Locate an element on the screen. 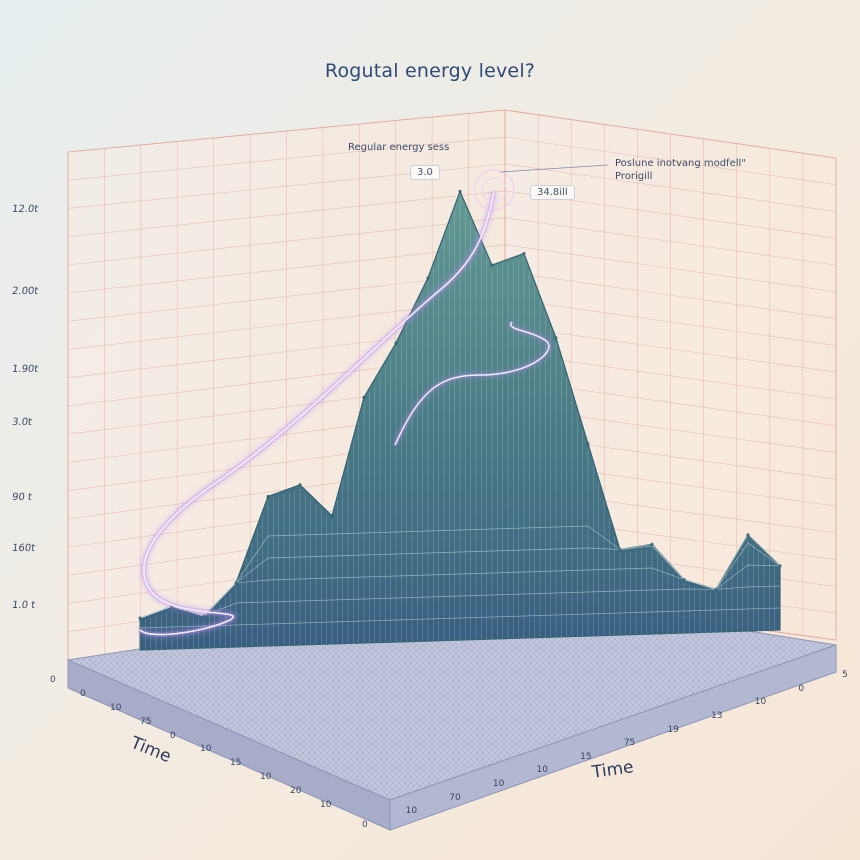 The height and width of the screenshot is (860, 860). x-tick-label-left: 15 is located at coordinates (236, 763).